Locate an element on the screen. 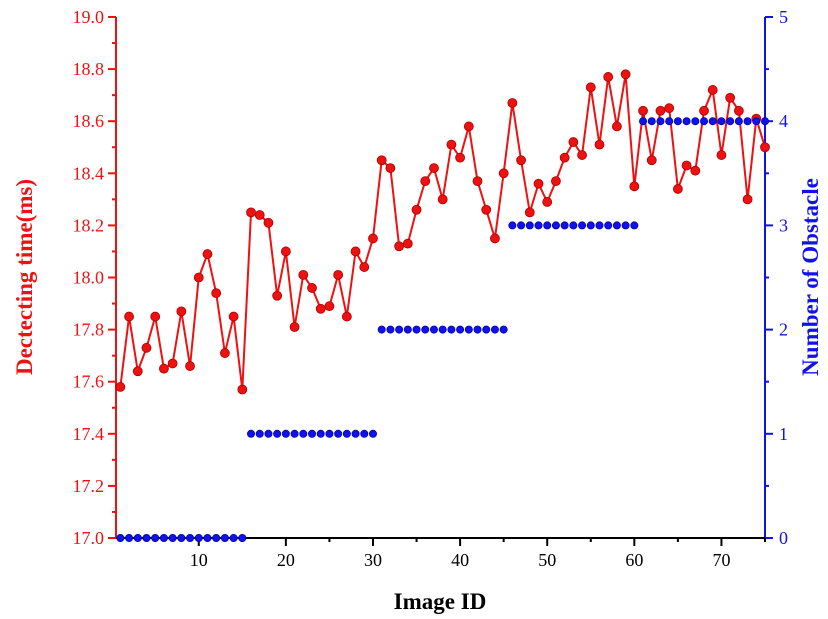 This screenshot has width=828, height=619. left-y-axis-title: Dectecting time(ms) is located at coordinates (24, 277).